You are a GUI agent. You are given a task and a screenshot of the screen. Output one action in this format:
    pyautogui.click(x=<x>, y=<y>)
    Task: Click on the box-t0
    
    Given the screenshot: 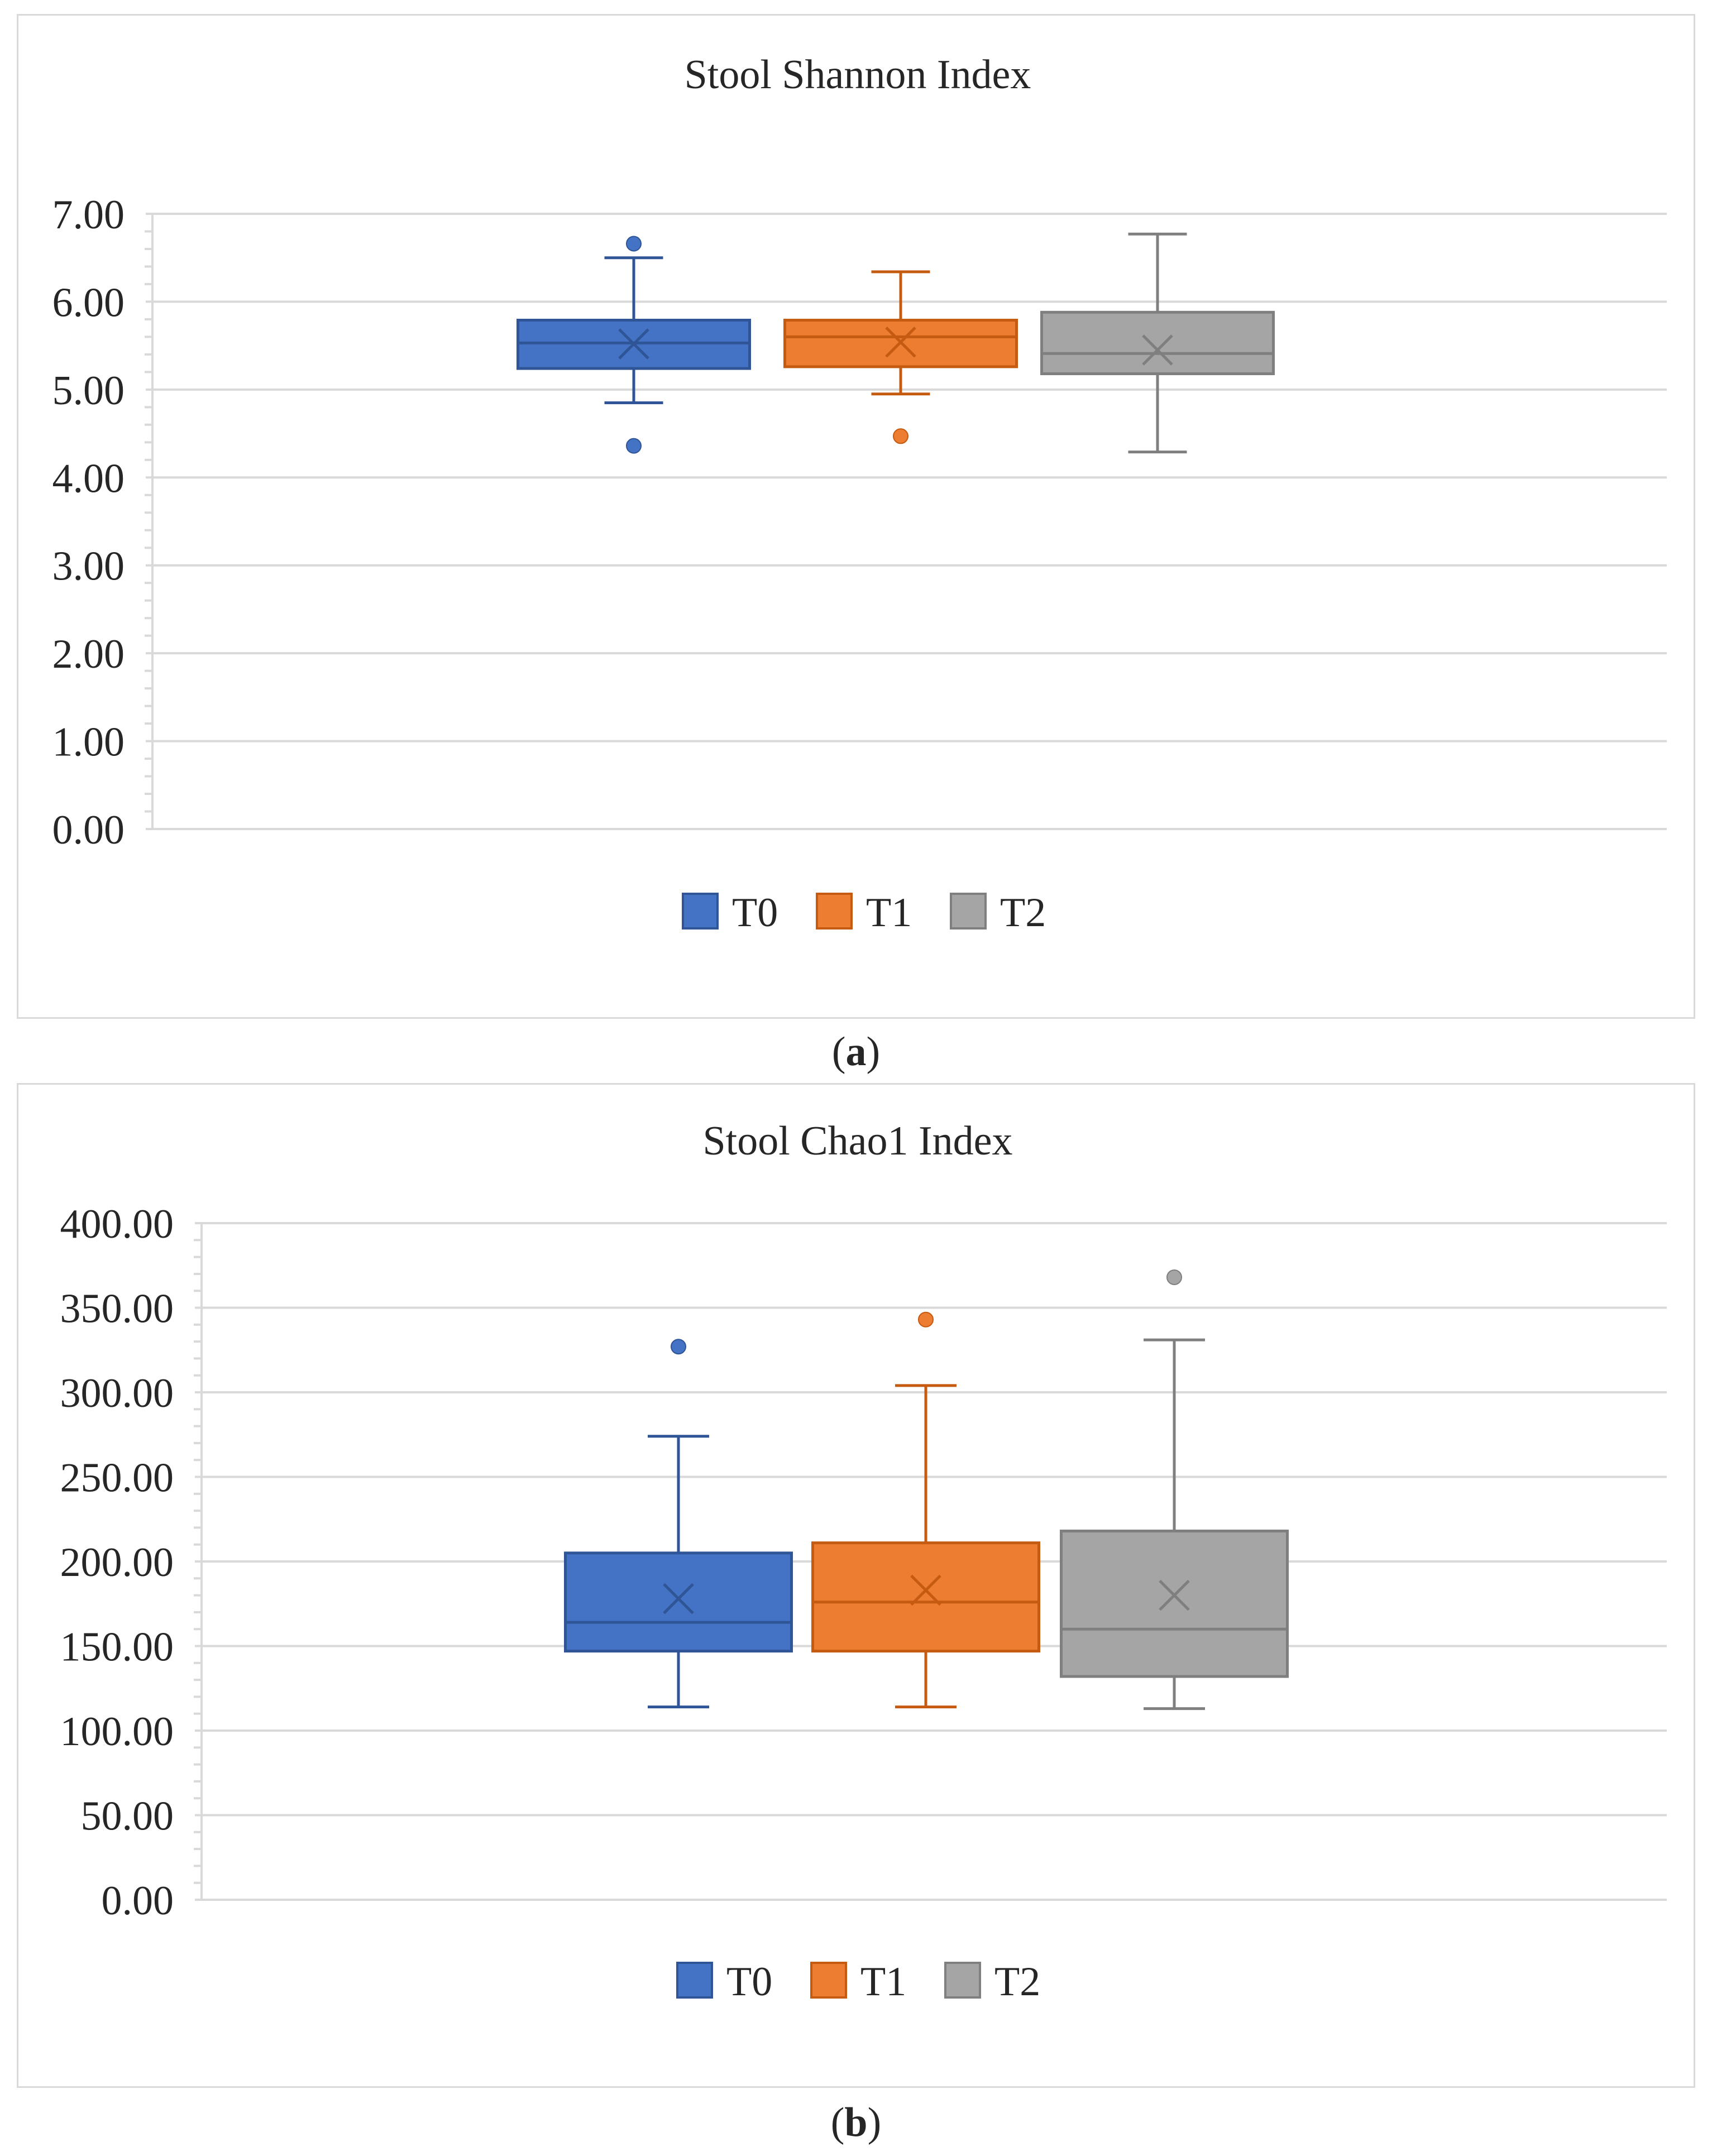 What is the action you would take?
    pyautogui.click(x=678, y=1602)
    